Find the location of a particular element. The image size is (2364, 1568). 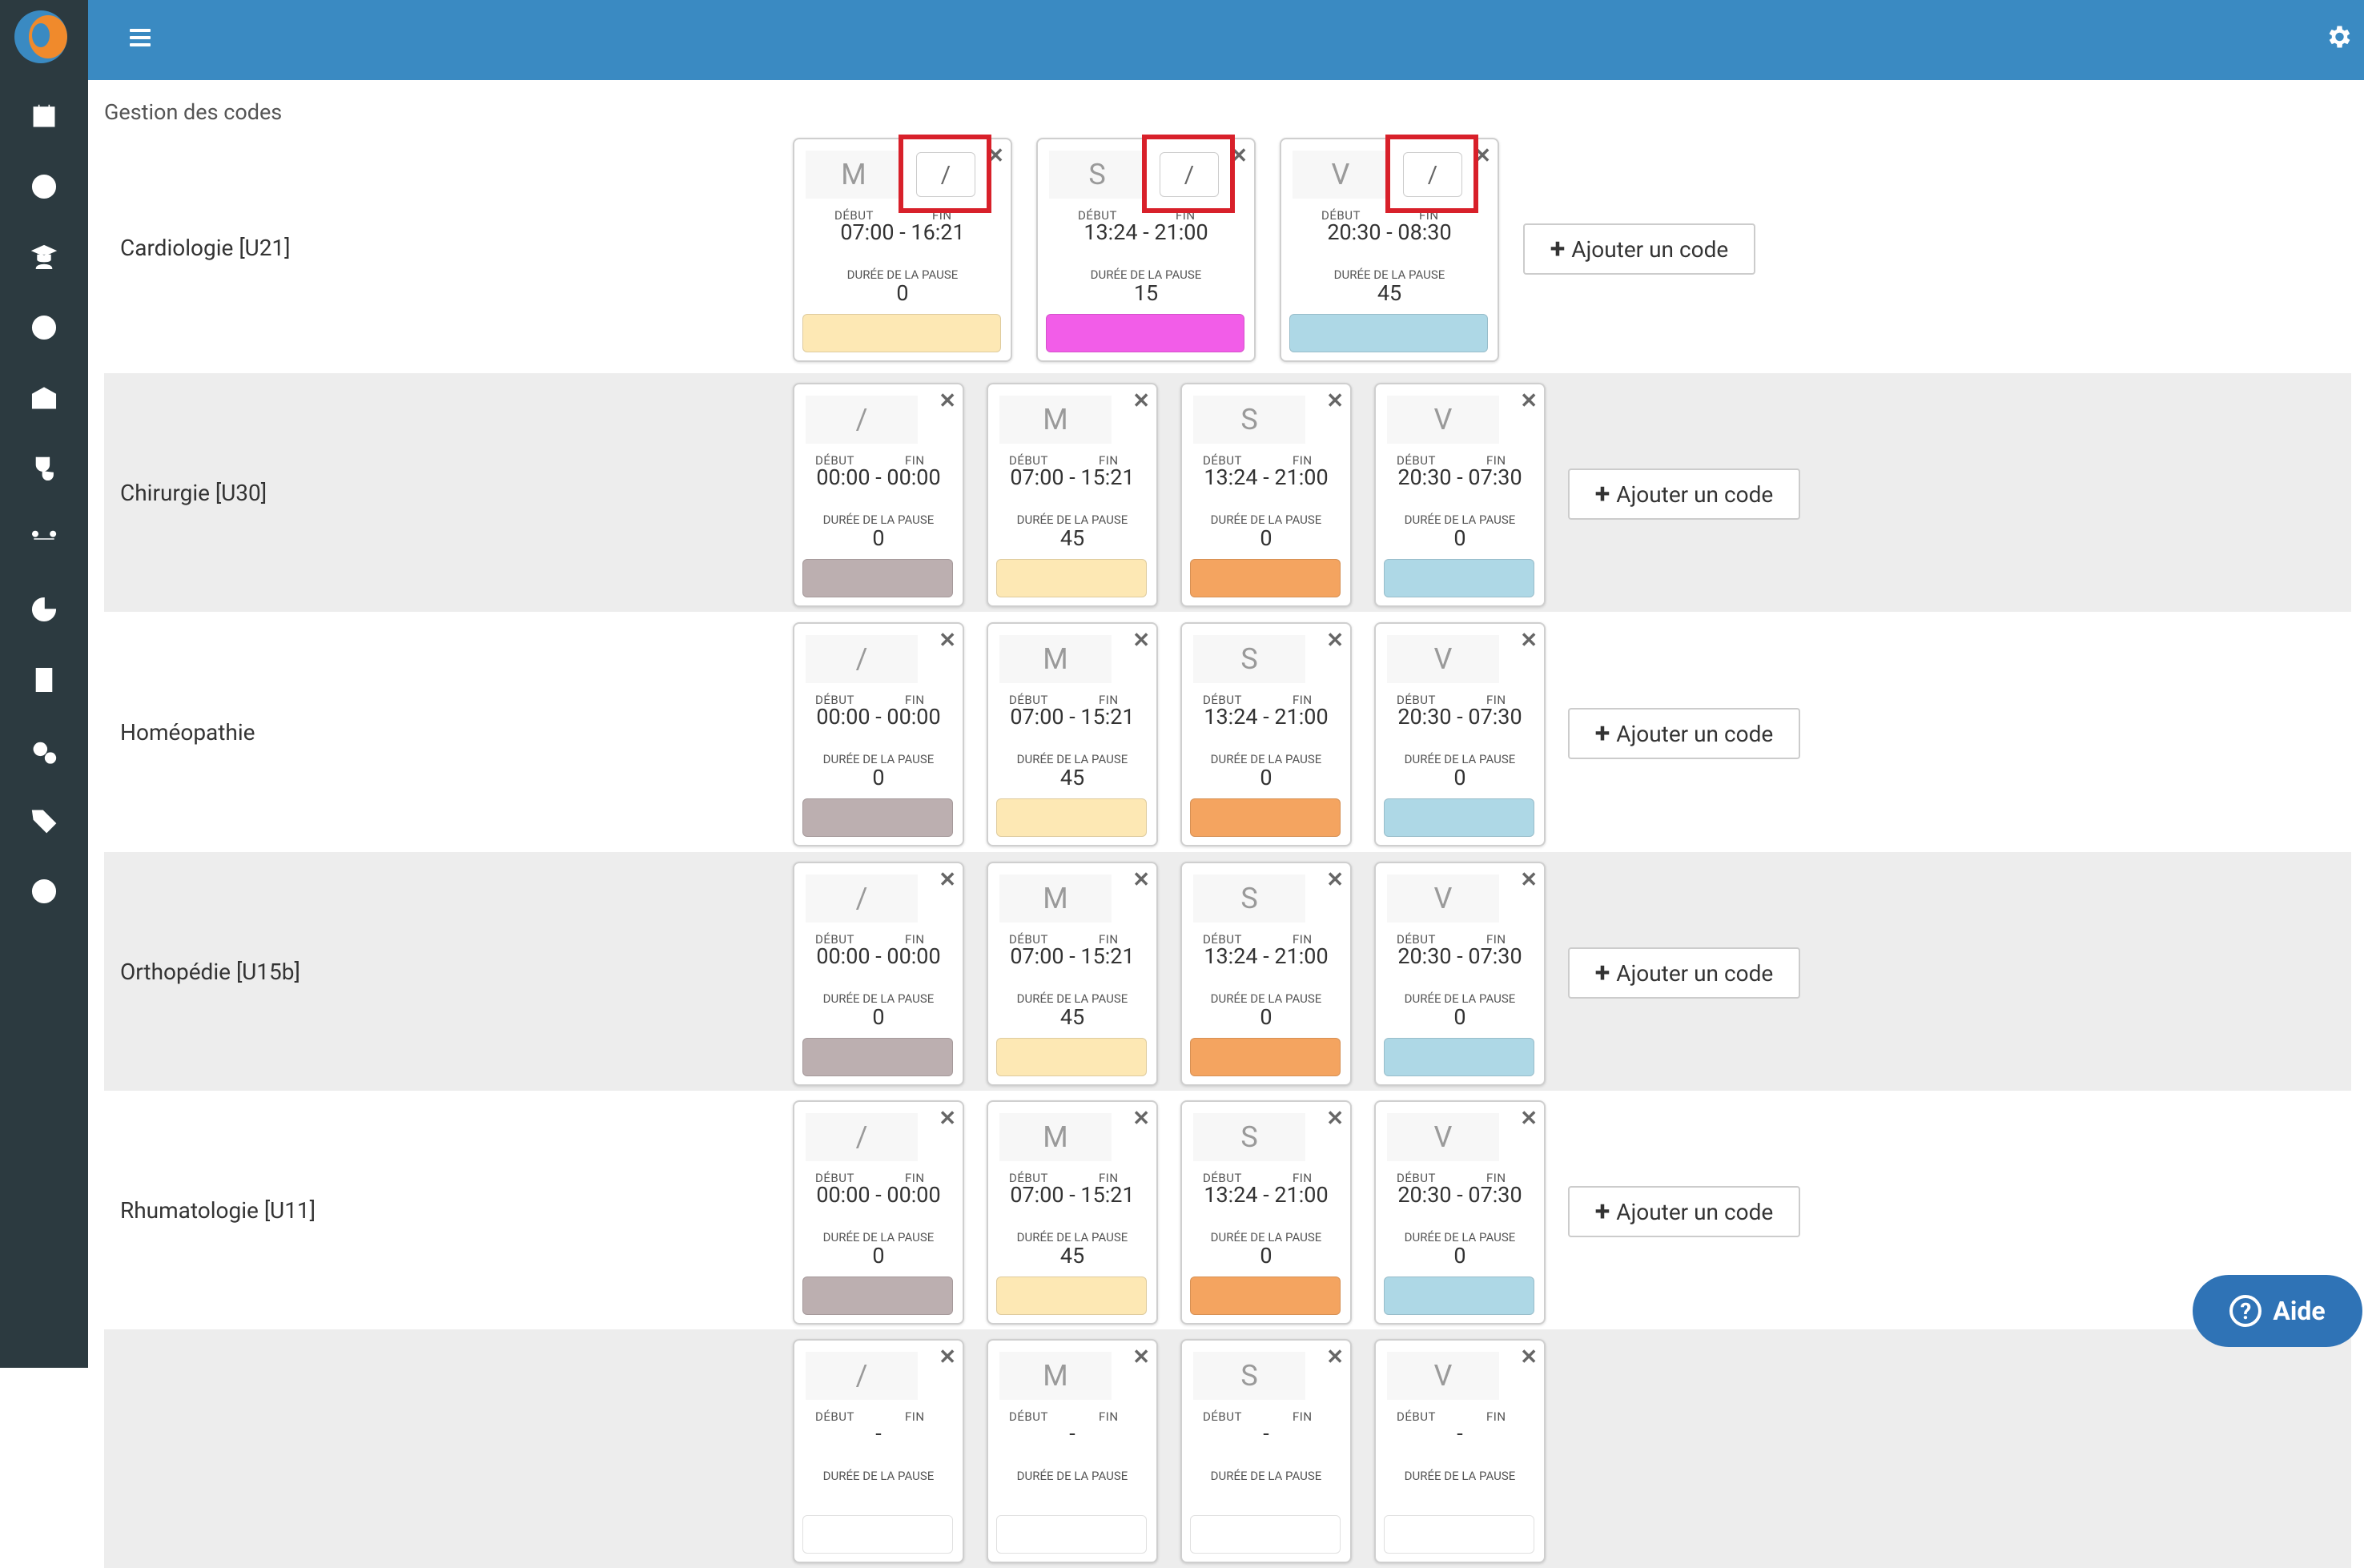

fin-code-input: / is located at coordinates (1432, 175).